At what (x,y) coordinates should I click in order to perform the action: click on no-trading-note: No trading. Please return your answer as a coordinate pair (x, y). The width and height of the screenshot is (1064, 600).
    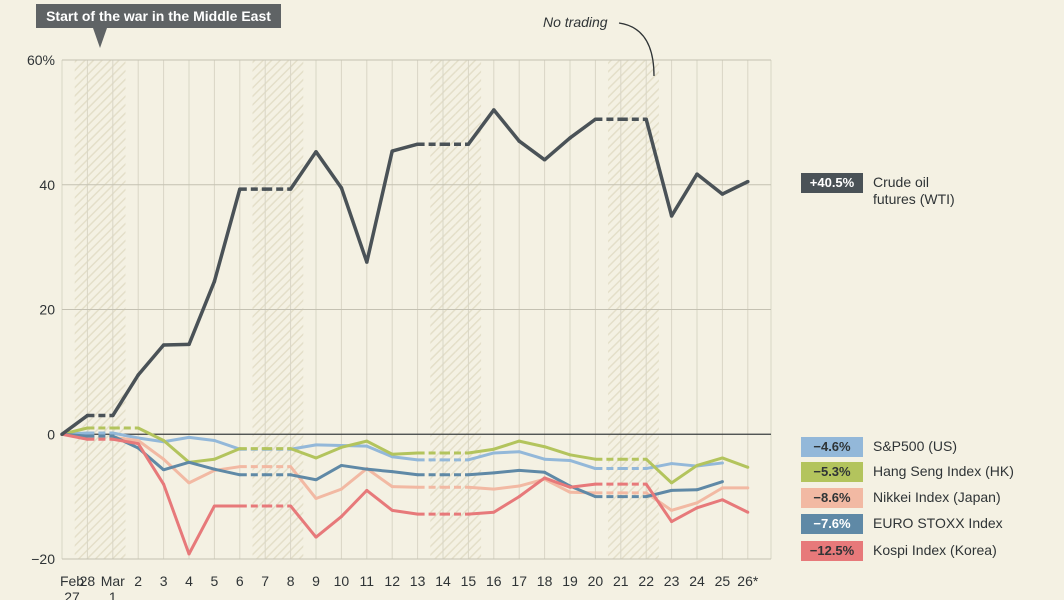
    Looking at the image, I should click on (575, 22).